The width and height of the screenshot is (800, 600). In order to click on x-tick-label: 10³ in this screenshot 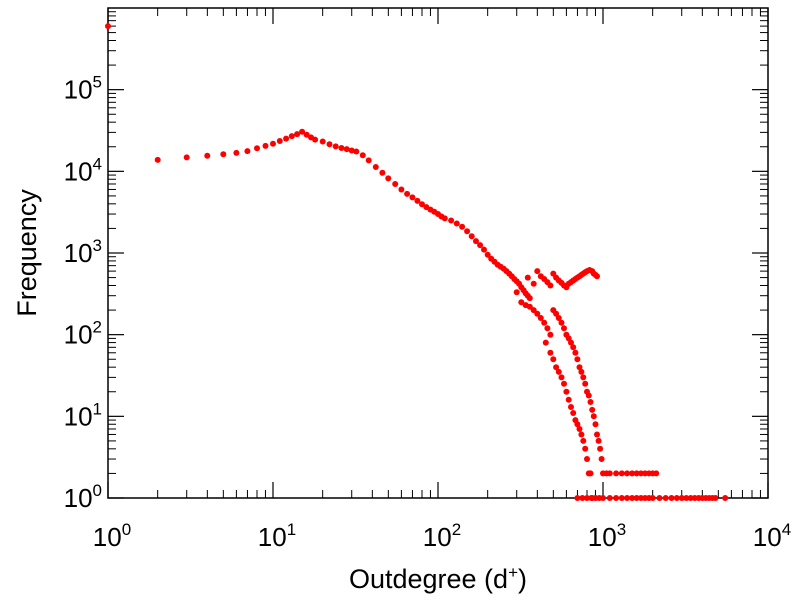, I will do `click(607, 536)`.